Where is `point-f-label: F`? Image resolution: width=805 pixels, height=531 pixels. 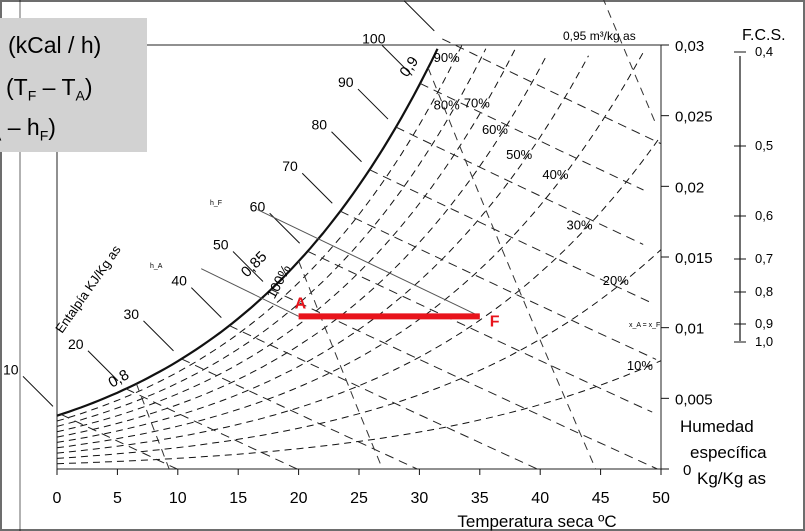 point-f-label: F is located at coordinates (495, 321).